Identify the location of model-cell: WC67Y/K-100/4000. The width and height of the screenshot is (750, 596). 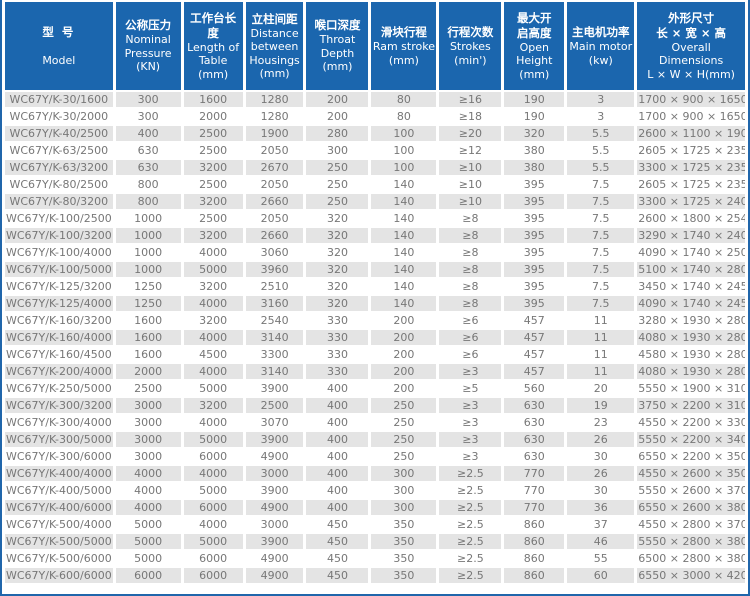
(59, 252).